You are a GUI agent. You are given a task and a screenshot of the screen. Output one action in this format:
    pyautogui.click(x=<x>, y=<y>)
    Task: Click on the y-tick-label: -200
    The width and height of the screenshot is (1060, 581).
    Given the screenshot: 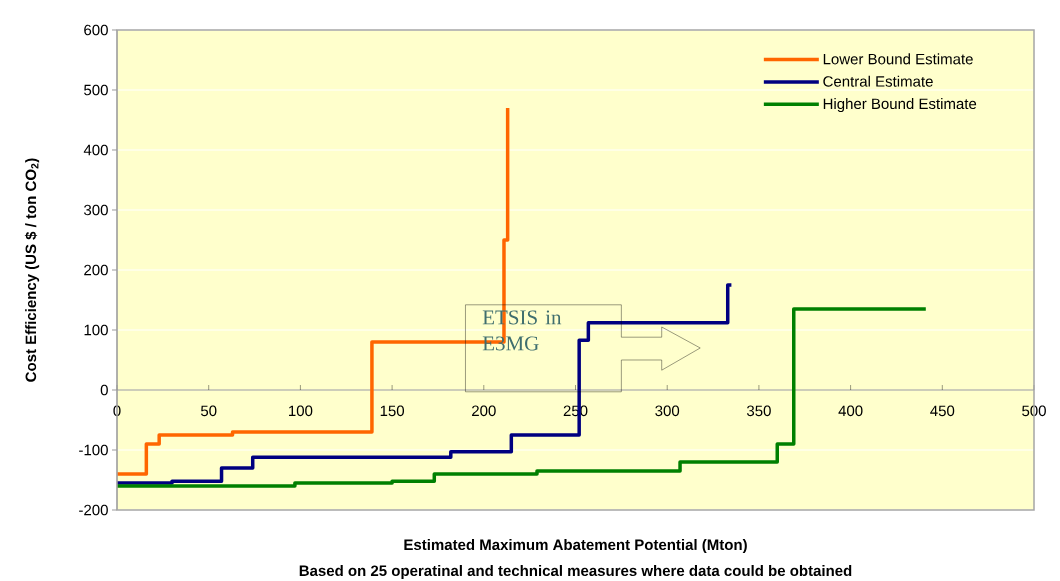 What is the action you would take?
    pyautogui.click(x=93, y=510)
    